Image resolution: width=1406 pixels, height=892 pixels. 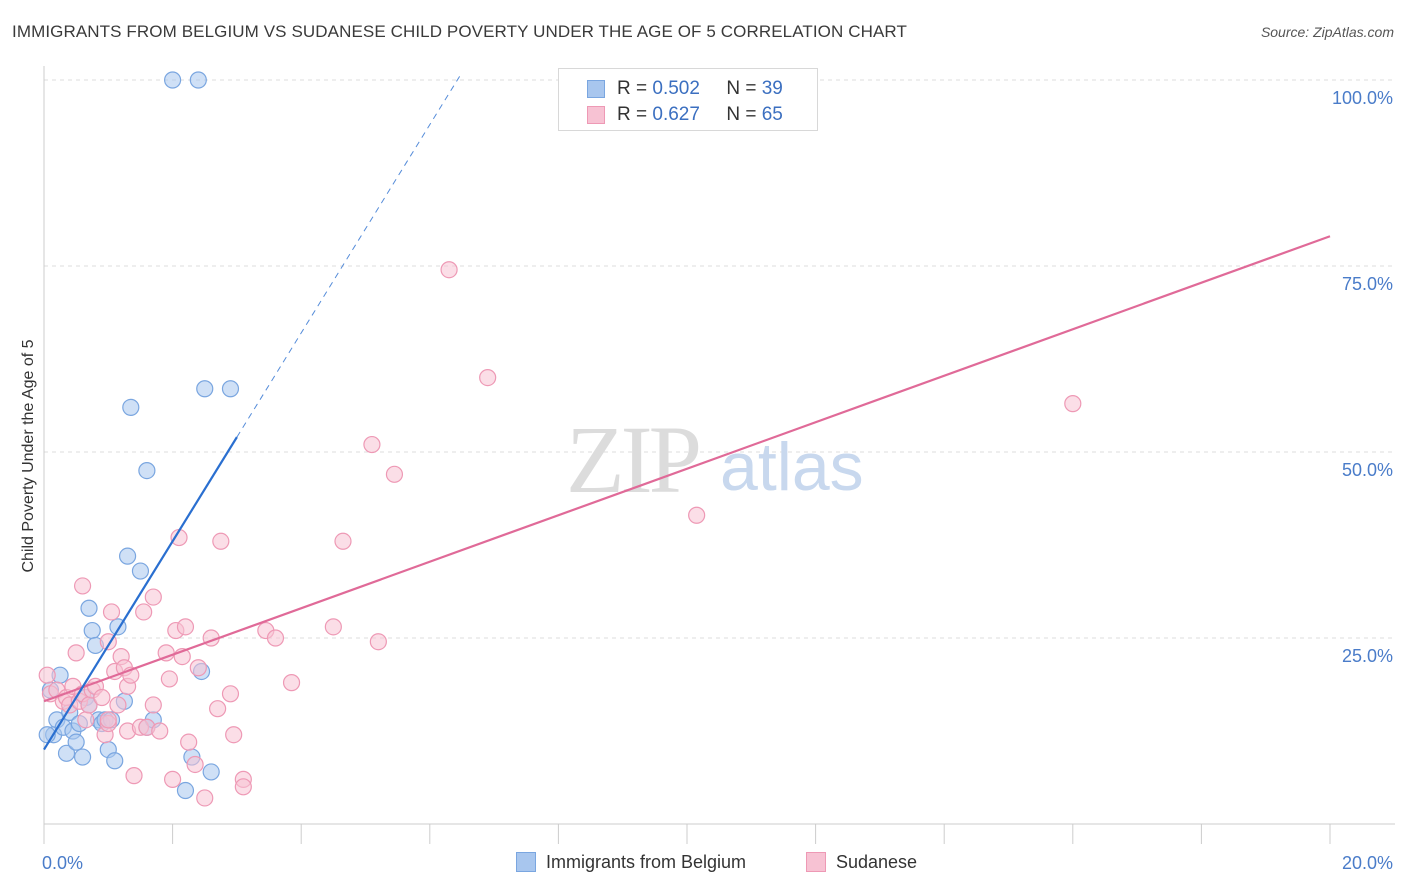 What do you see at coordinates (1367, 470) in the screenshot?
I see `y-tick-label: 50.0%` at bounding box center [1367, 470].